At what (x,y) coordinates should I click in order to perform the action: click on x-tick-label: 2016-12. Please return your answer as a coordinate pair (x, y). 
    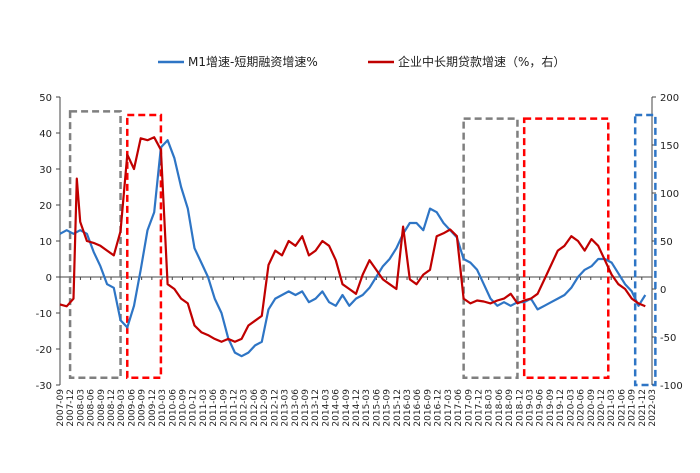
    Looking at the image, I should click on (439, 408).